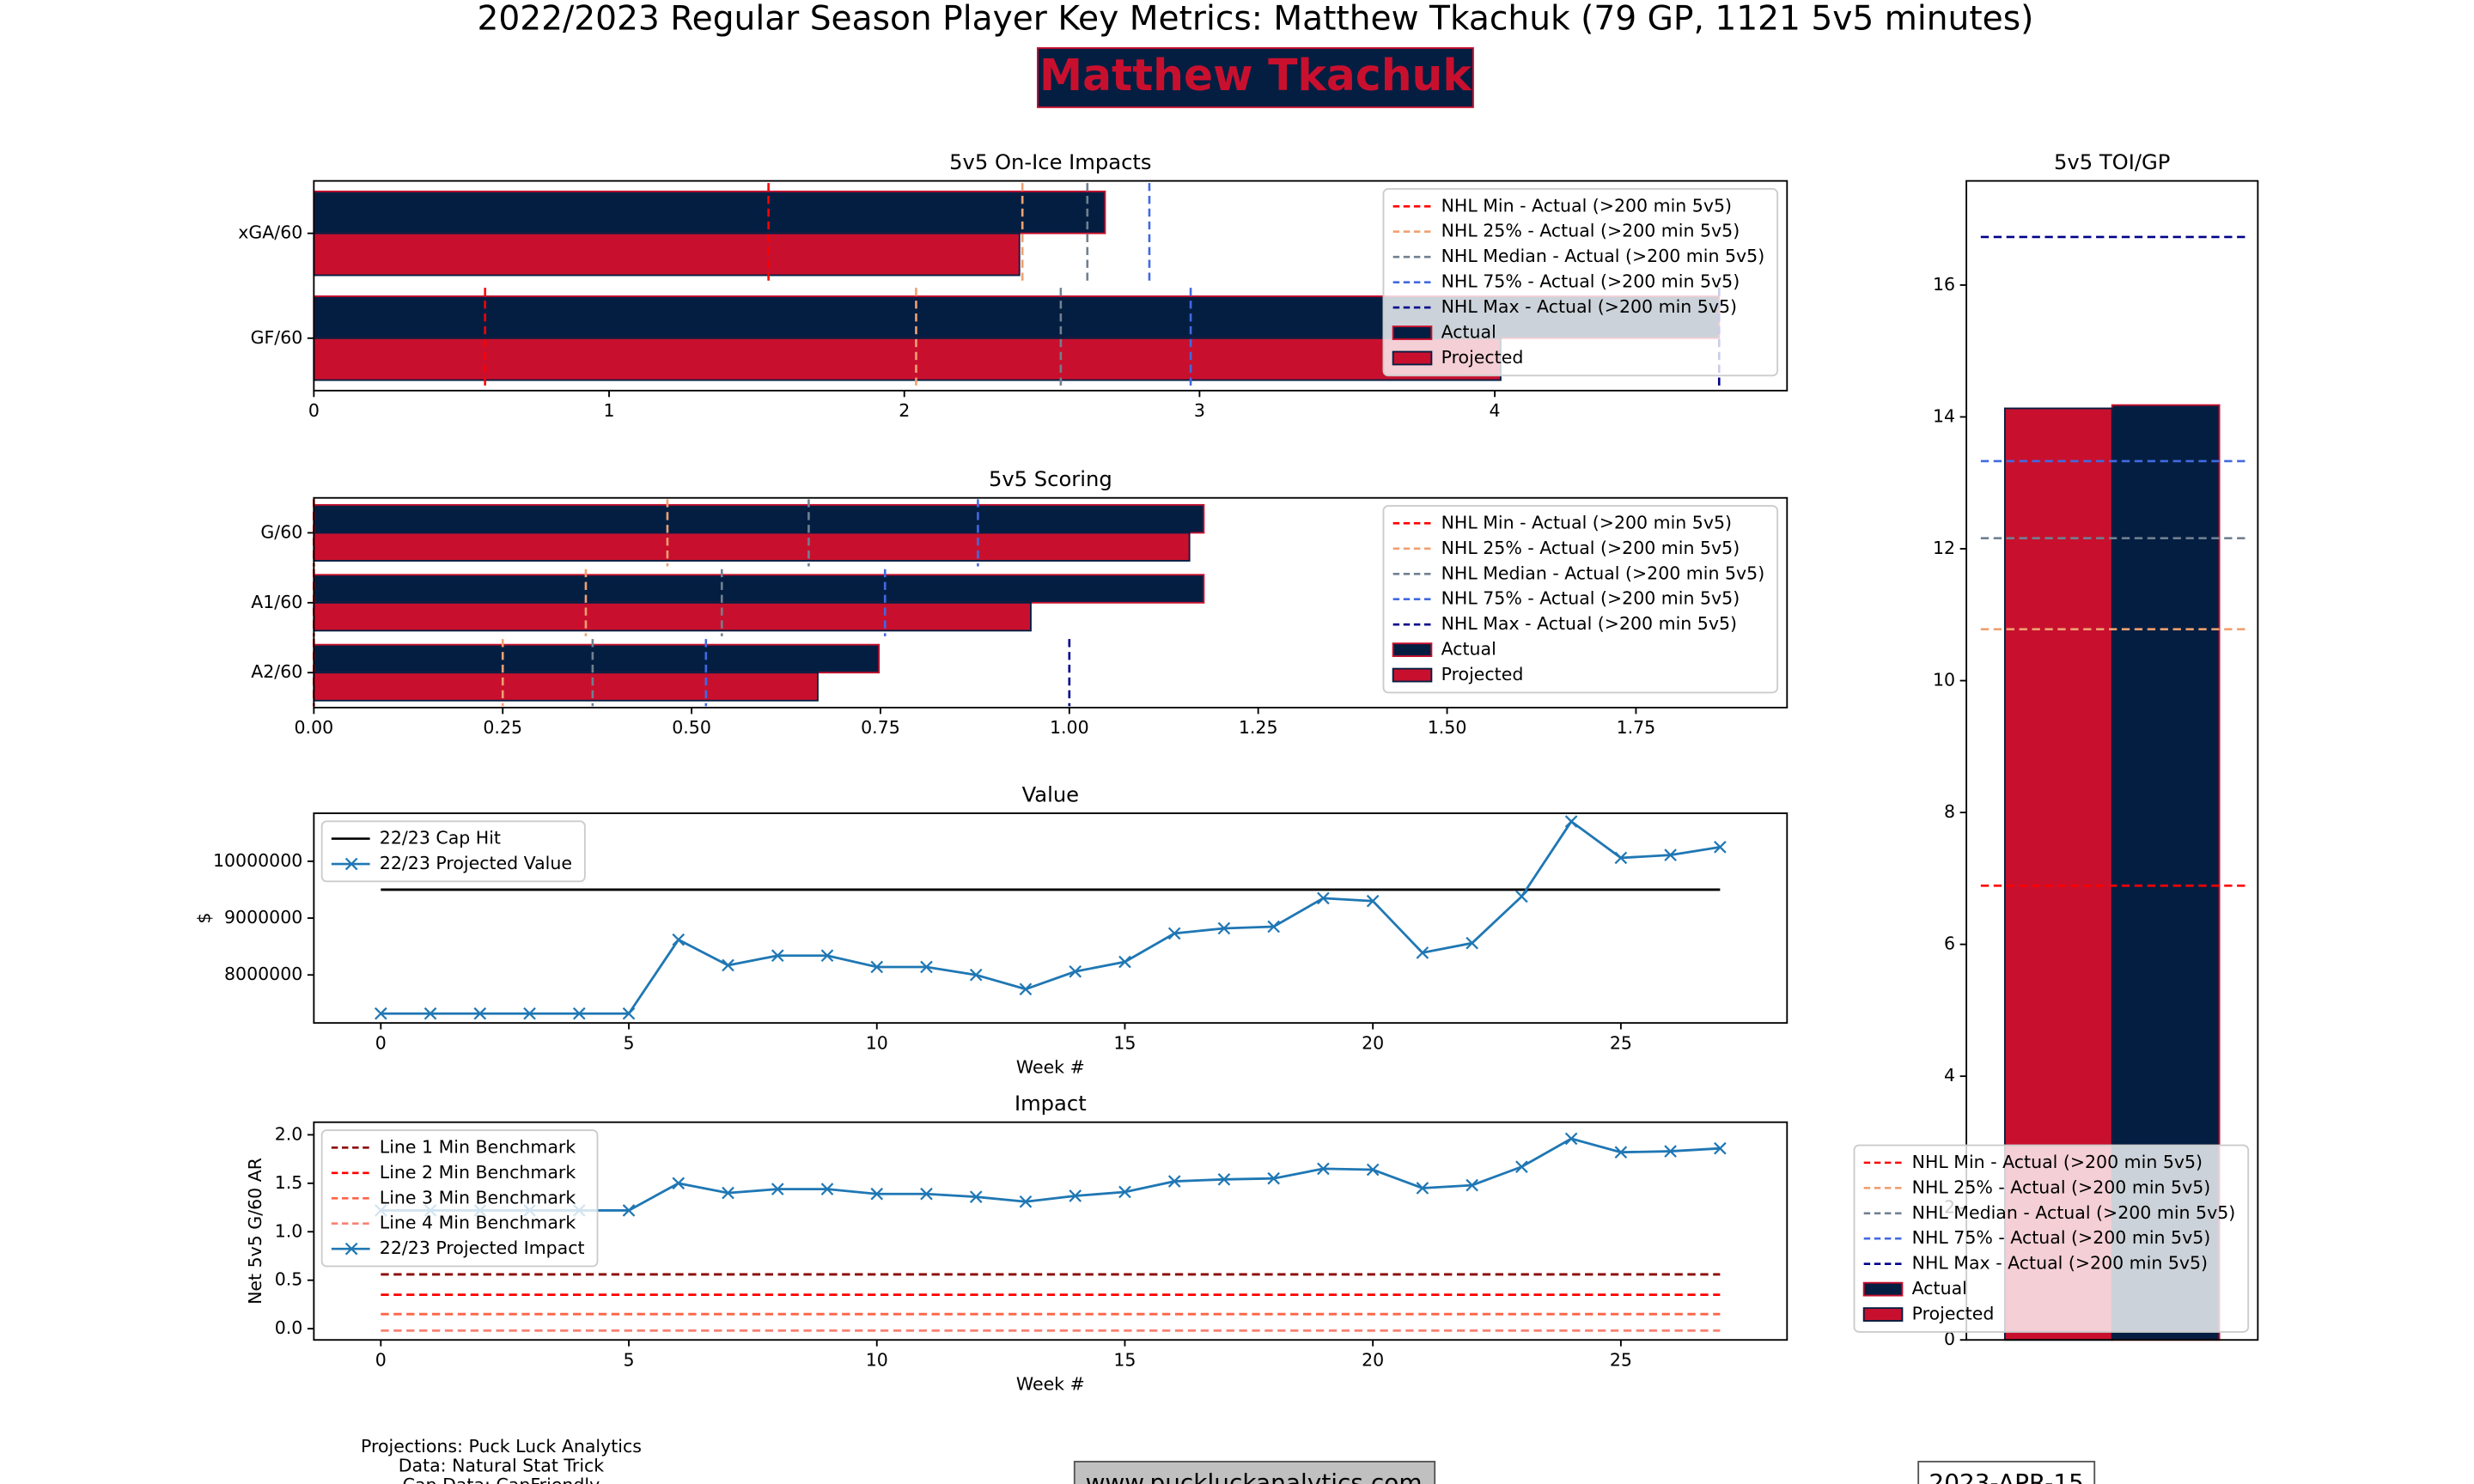 This screenshot has height=1484, width=2474. What do you see at coordinates (478, 1173) in the screenshot?
I see `legend-label: Line 2 Min Benchmark` at bounding box center [478, 1173].